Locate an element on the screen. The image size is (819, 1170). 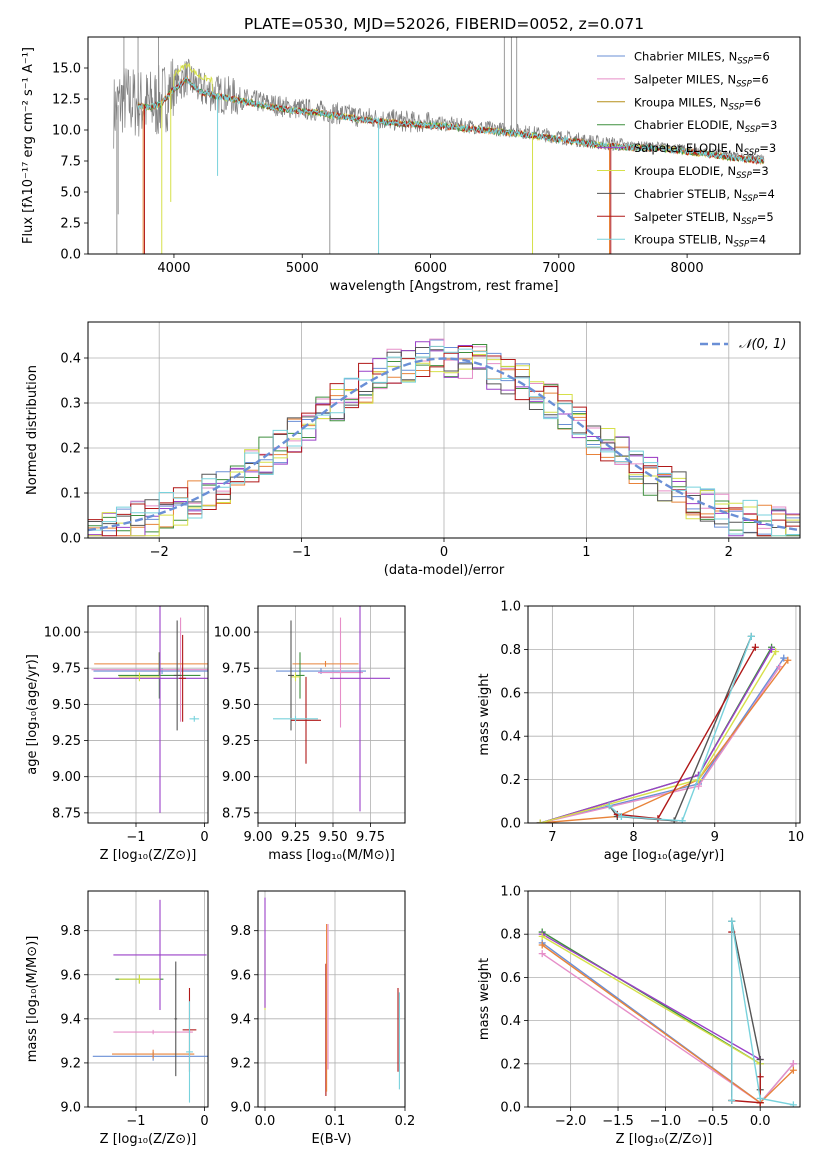
legend-tail: =6 is located at coordinates (761, 57).